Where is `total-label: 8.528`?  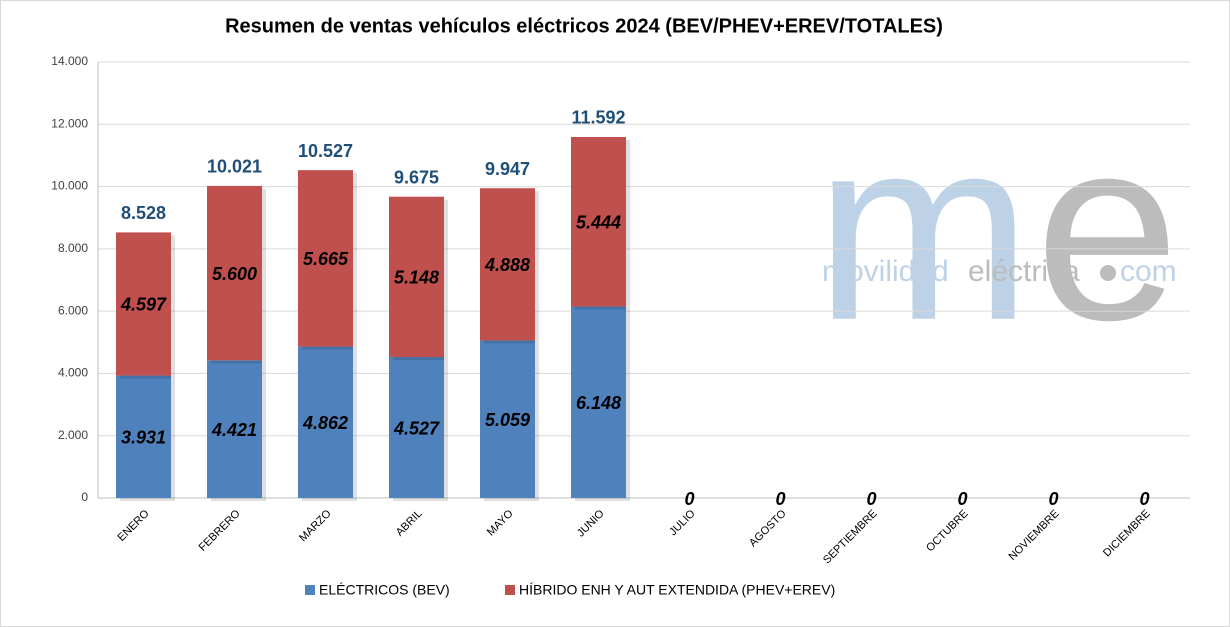
total-label: 8.528 is located at coordinates (143, 213).